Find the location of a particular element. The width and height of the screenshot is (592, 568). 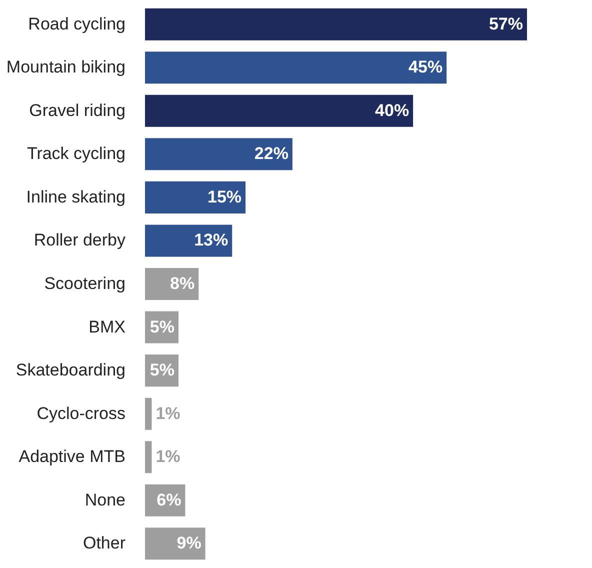

data-label: 22% is located at coordinates (271, 154).